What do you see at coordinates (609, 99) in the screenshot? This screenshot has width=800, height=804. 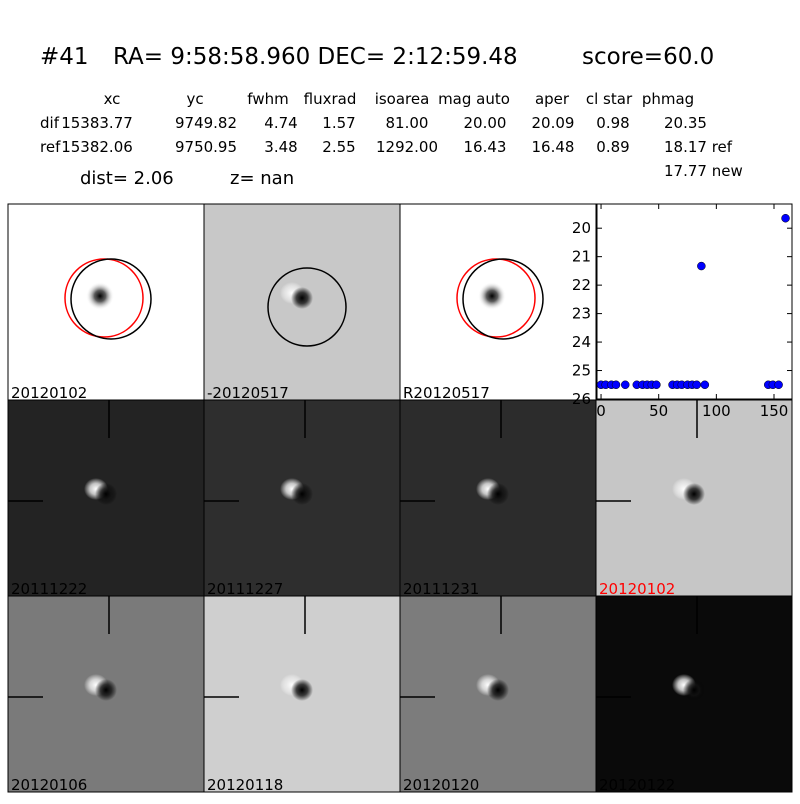 I see `column-header: cl star` at bounding box center [609, 99].